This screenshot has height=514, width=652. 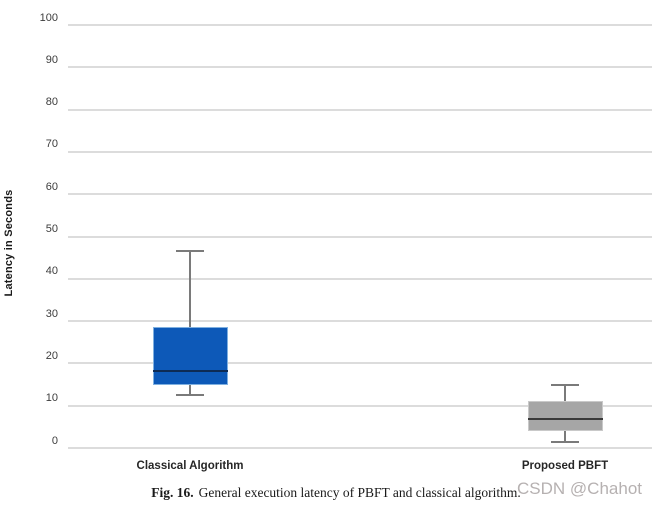 What do you see at coordinates (565, 416) in the screenshot?
I see `box-proposed` at bounding box center [565, 416].